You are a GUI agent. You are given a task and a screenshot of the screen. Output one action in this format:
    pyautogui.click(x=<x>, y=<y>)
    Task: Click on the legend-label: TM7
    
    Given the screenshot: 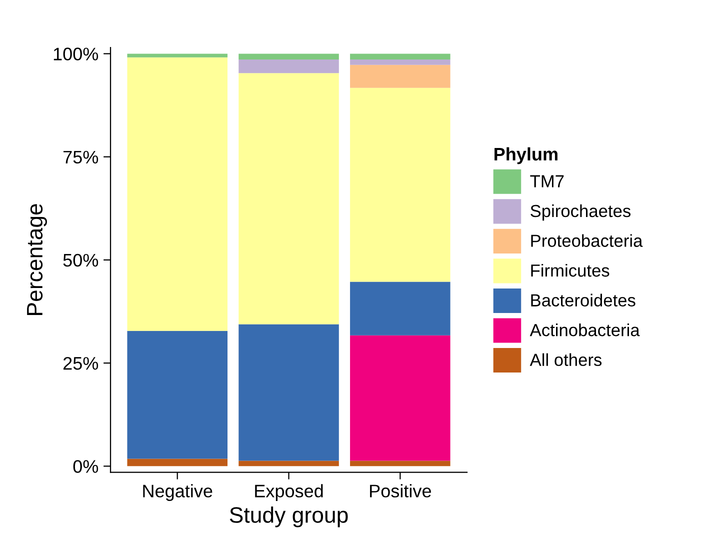 What is the action you would take?
    pyautogui.click(x=547, y=181)
    